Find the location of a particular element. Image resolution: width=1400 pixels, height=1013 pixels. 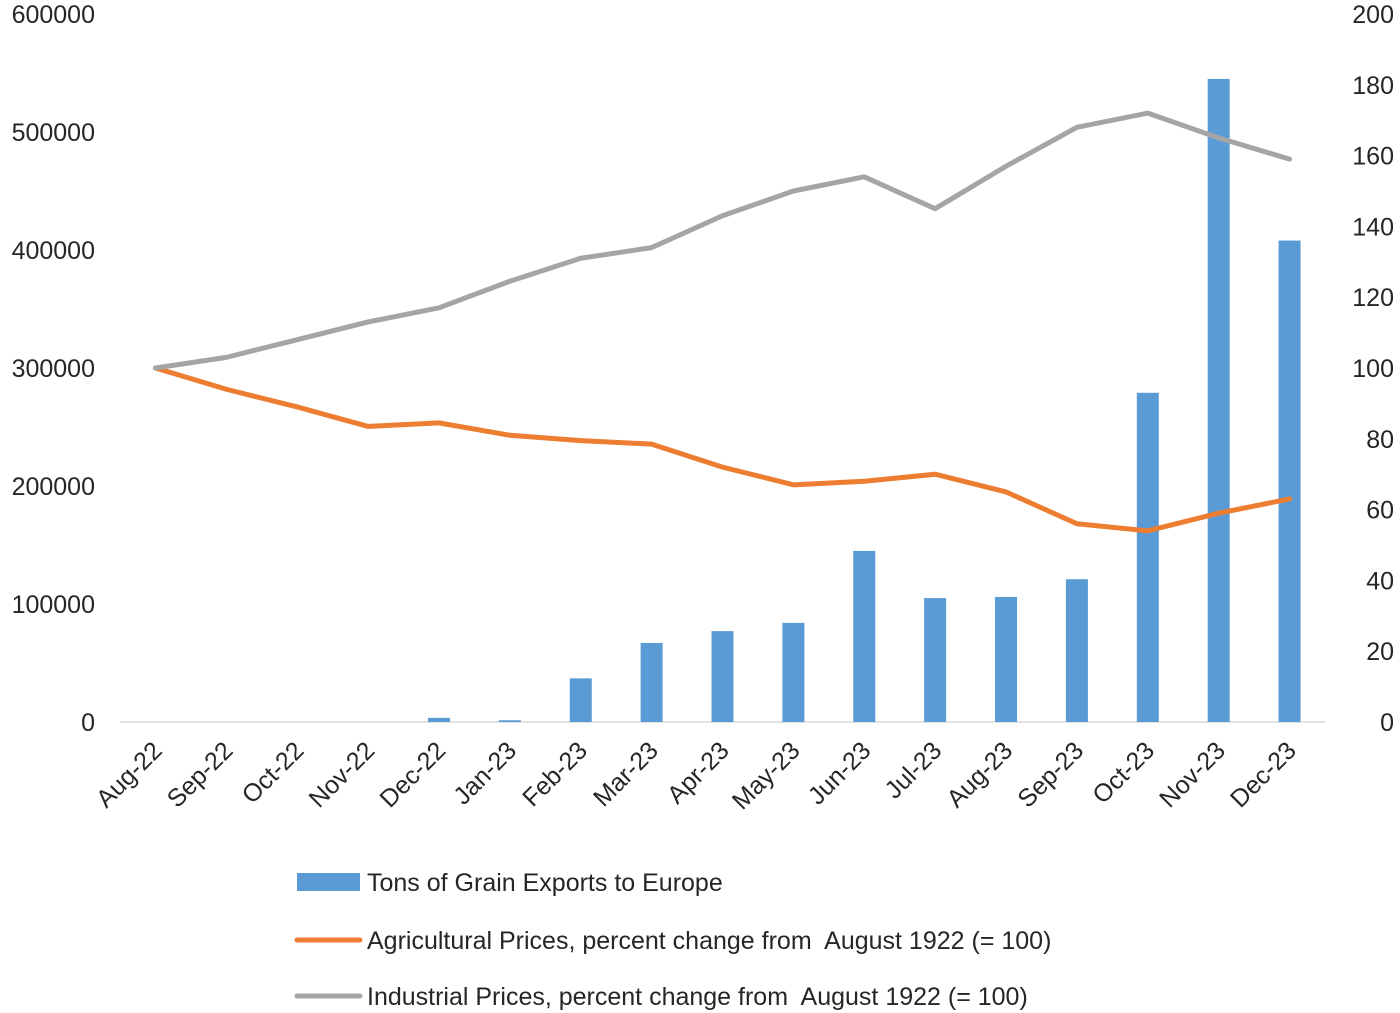

right-tick-label: 100 is located at coordinates (1373, 369).